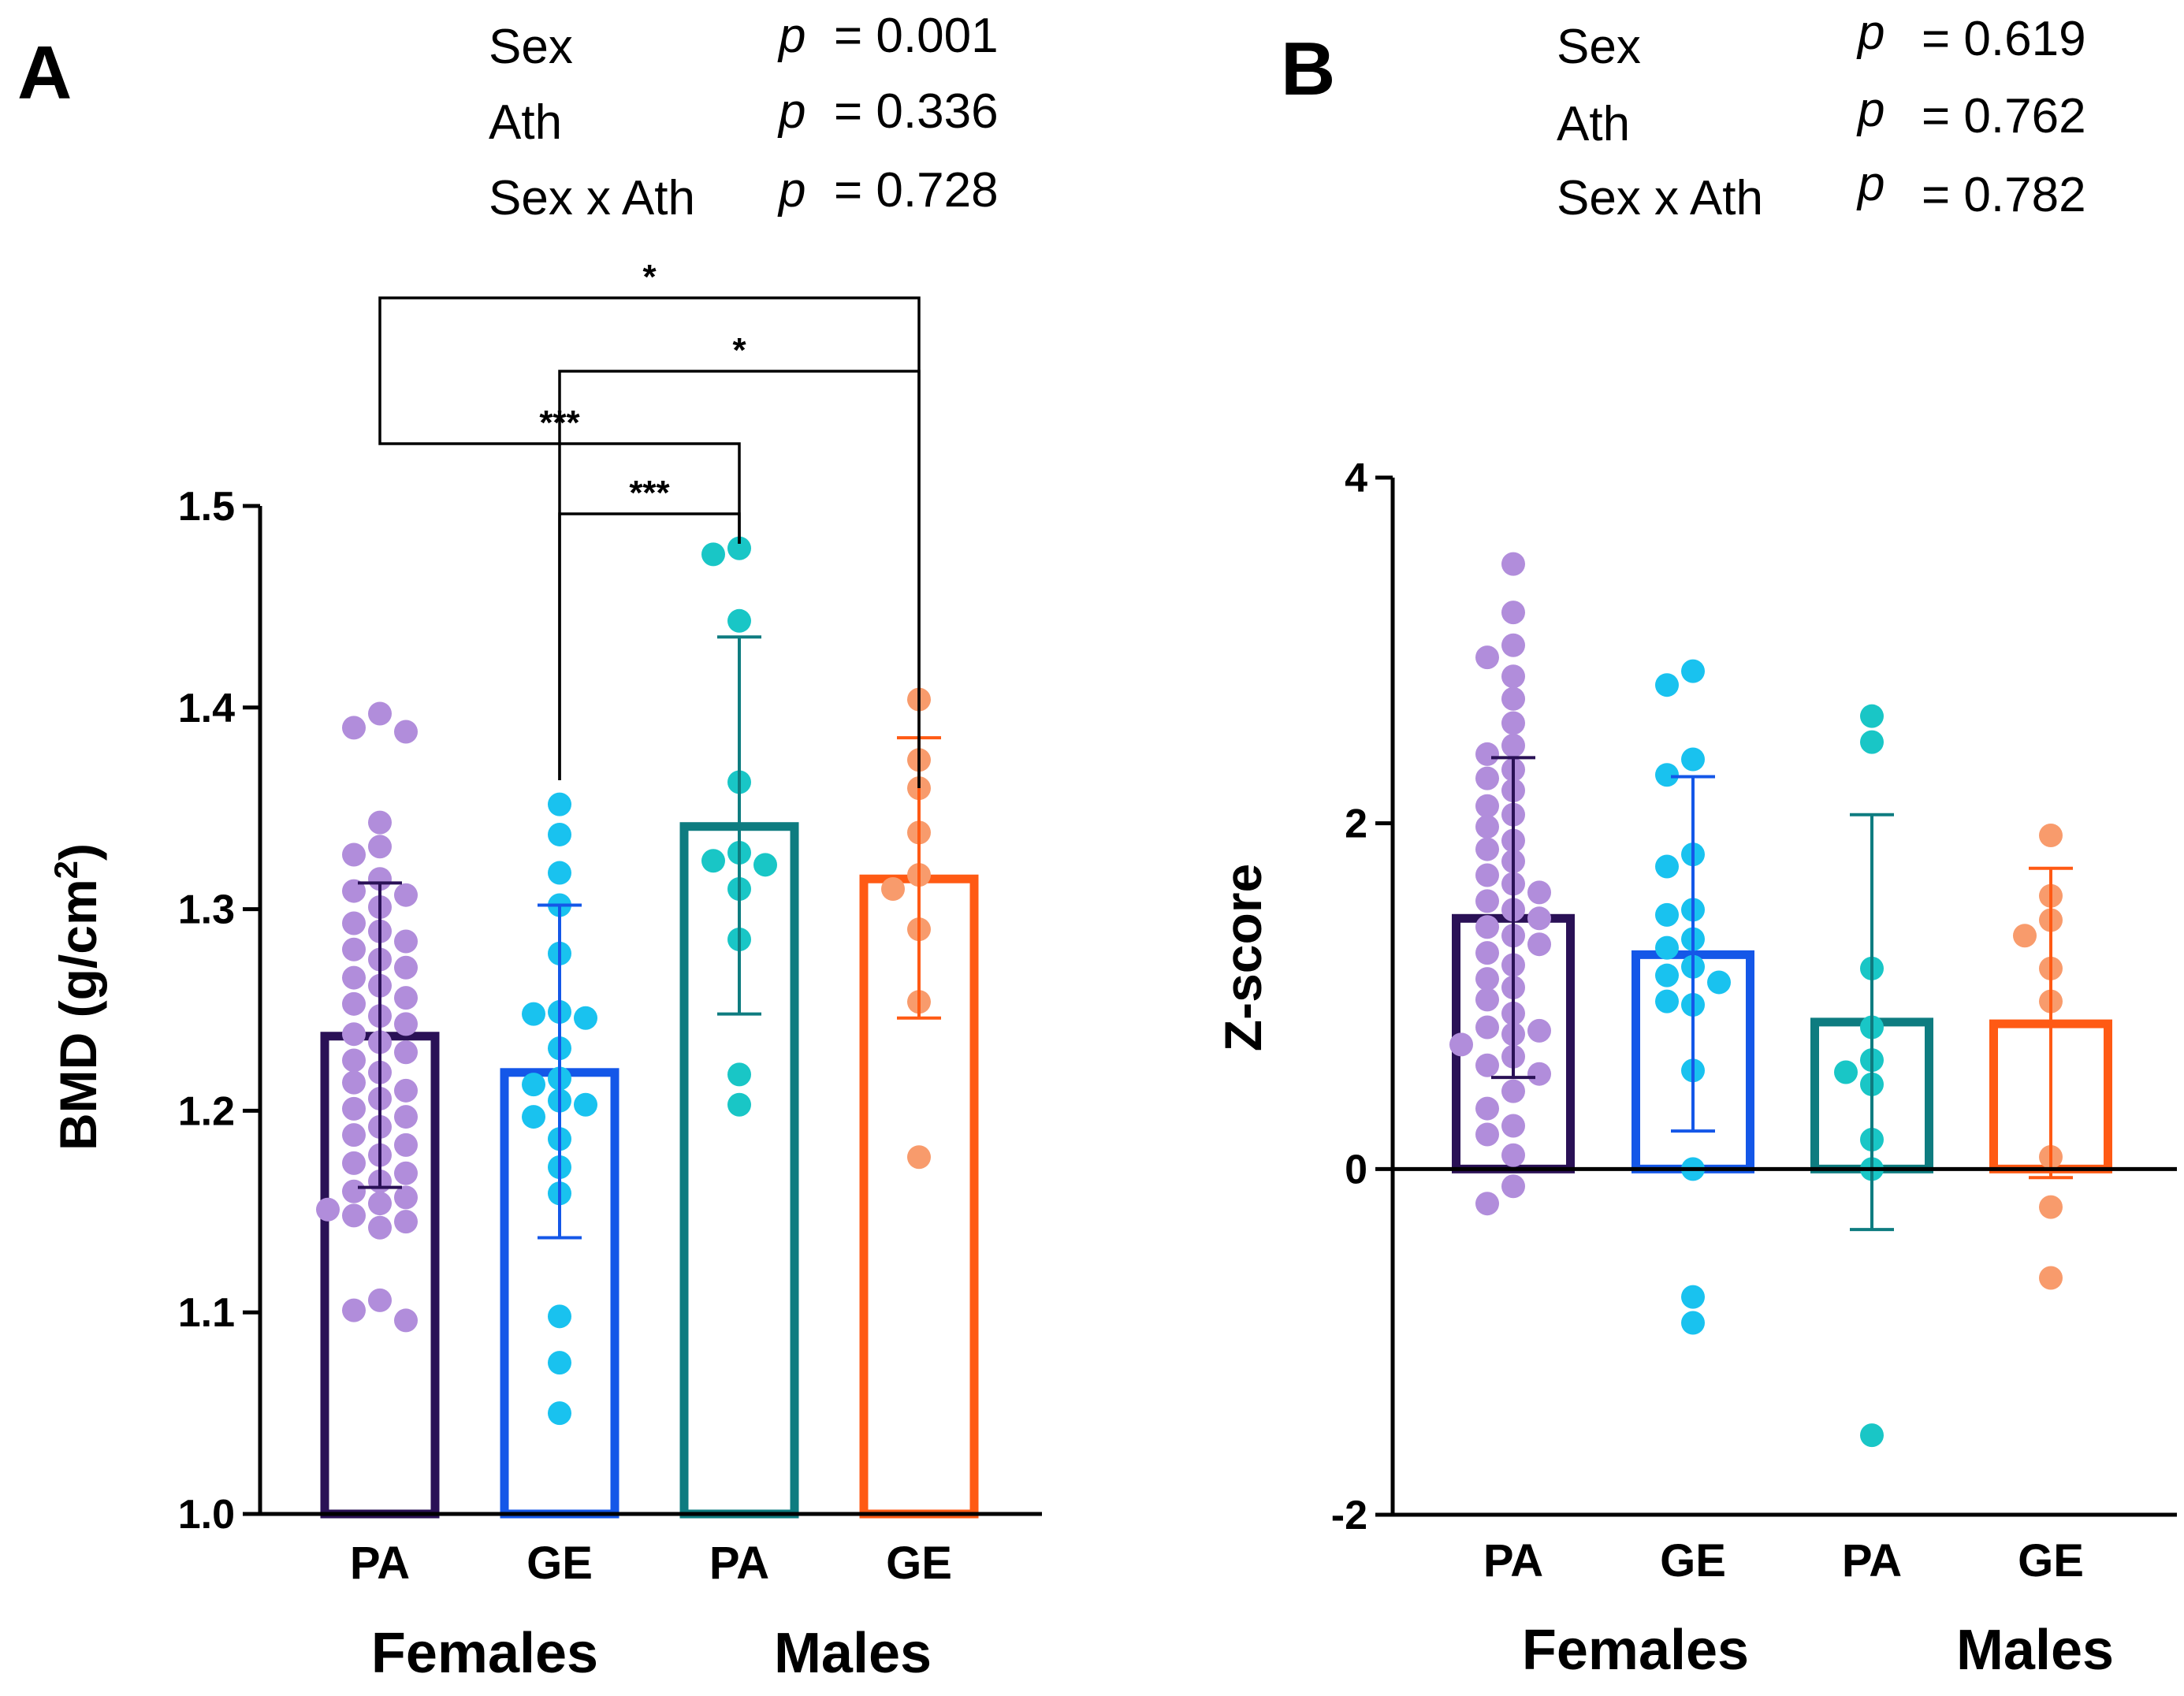  I want to click on panel-a-category-label: PA, so click(739, 1563).